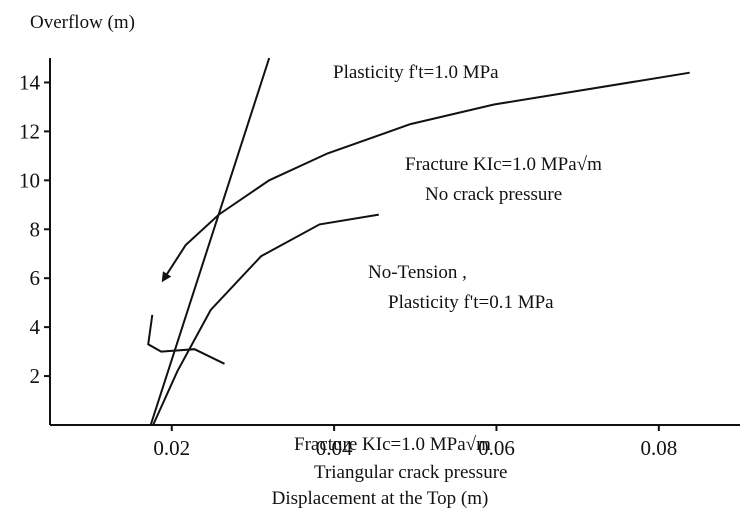  Describe the element at coordinates (380, 498) in the screenshot. I see `x-axis-label: Displacement at the Top (m)` at that location.